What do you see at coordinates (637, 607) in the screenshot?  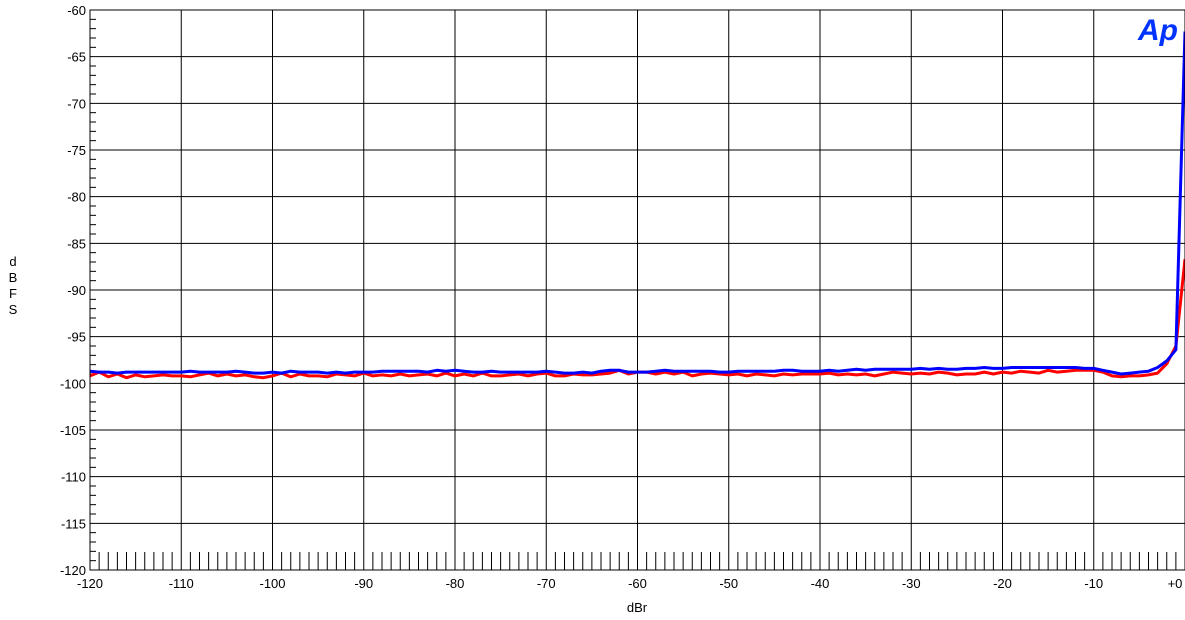 I see `x-axis-label: dBr` at bounding box center [637, 607].